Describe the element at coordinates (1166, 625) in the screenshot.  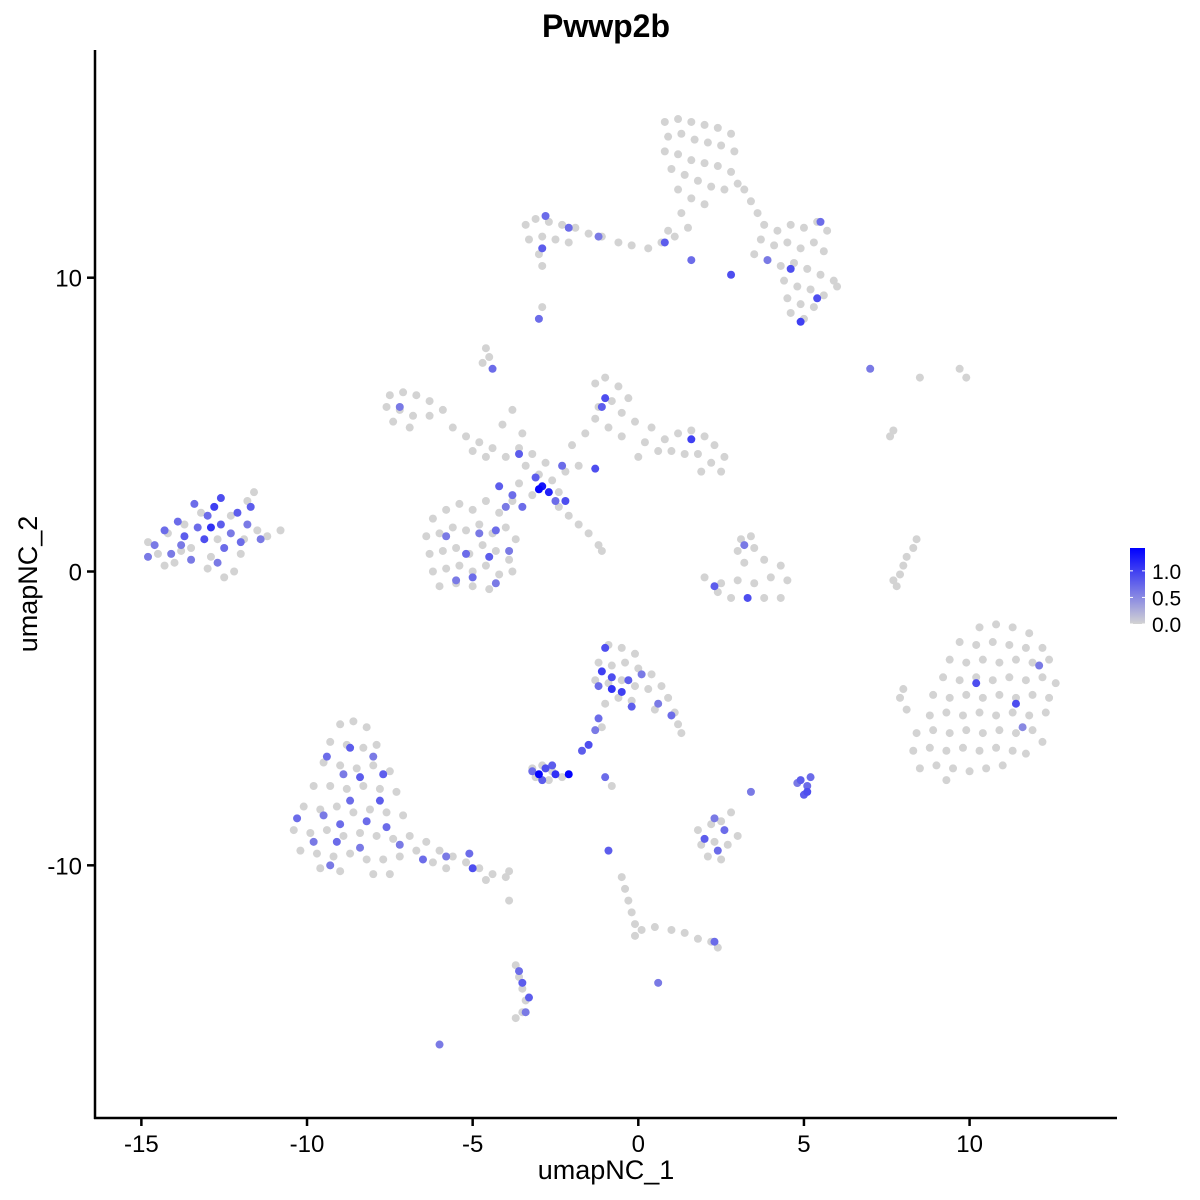
I see `legend-label: 0.0` at that location.